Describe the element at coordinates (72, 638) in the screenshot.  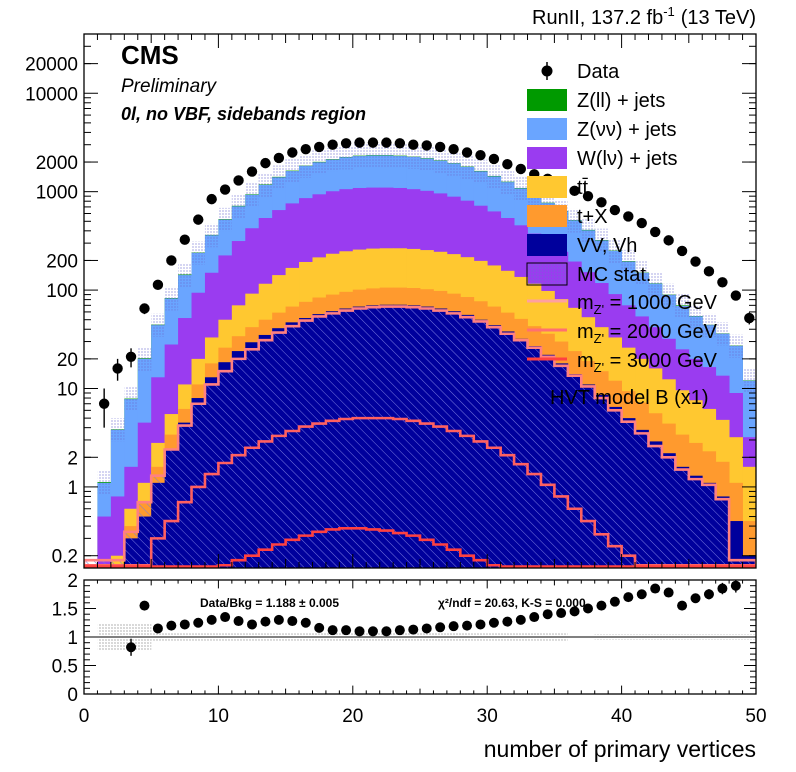
I see `ratio-y-tick-label-2: 1` at that location.